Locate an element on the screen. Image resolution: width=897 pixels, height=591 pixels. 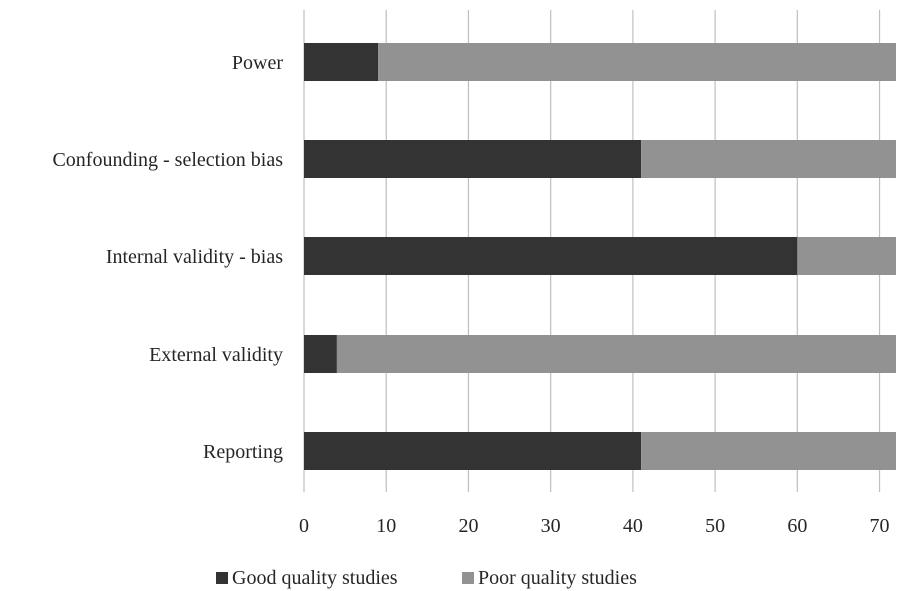
x-tick-label: 60 is located at coordinates (797, 526).